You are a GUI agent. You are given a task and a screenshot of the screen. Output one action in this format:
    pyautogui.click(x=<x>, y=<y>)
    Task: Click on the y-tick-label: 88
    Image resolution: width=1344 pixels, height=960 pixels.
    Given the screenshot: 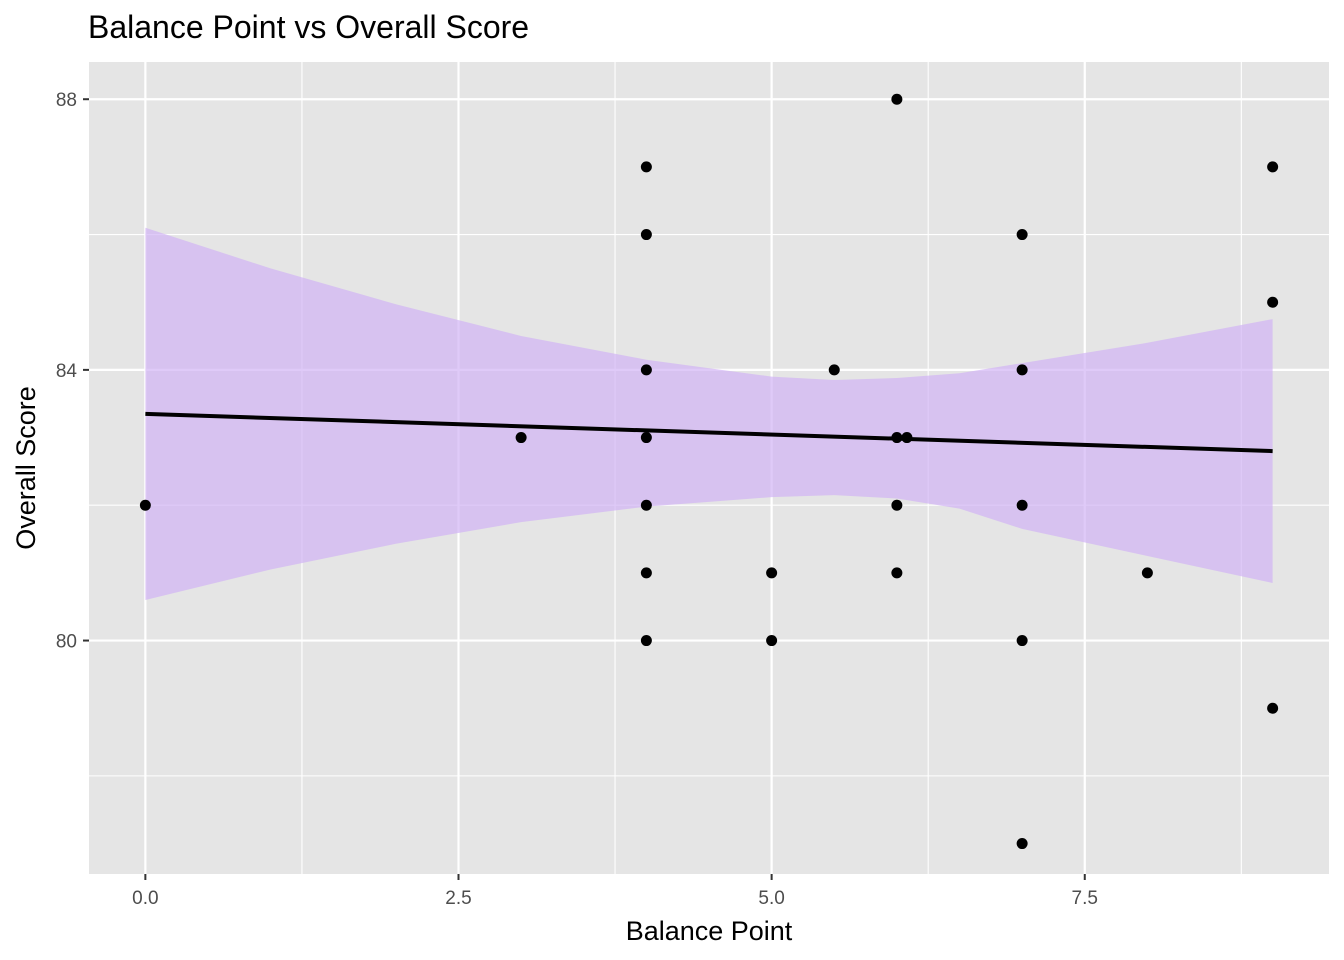 What is the action you would take?
    pyautogui.click(x=66, y=100)
    